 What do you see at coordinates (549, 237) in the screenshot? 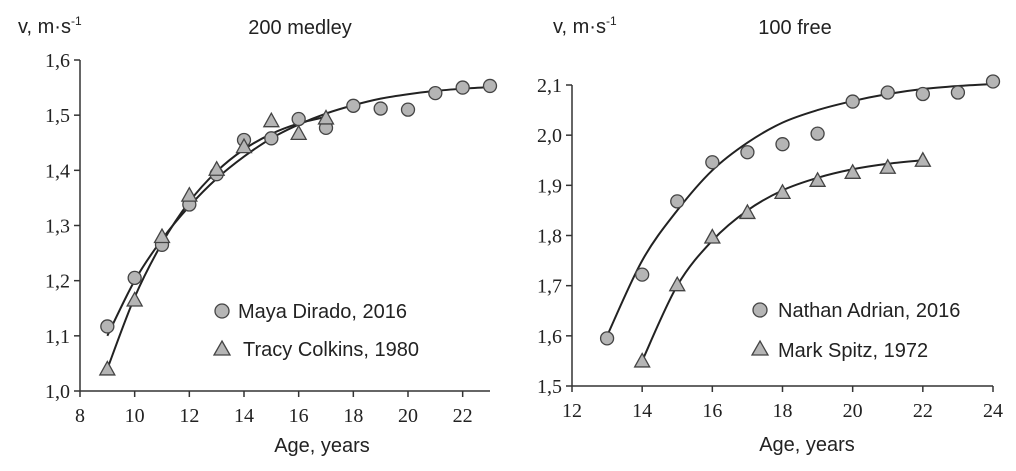
I see `y-tick-label: 1,8` at bounding box center [549, 237].